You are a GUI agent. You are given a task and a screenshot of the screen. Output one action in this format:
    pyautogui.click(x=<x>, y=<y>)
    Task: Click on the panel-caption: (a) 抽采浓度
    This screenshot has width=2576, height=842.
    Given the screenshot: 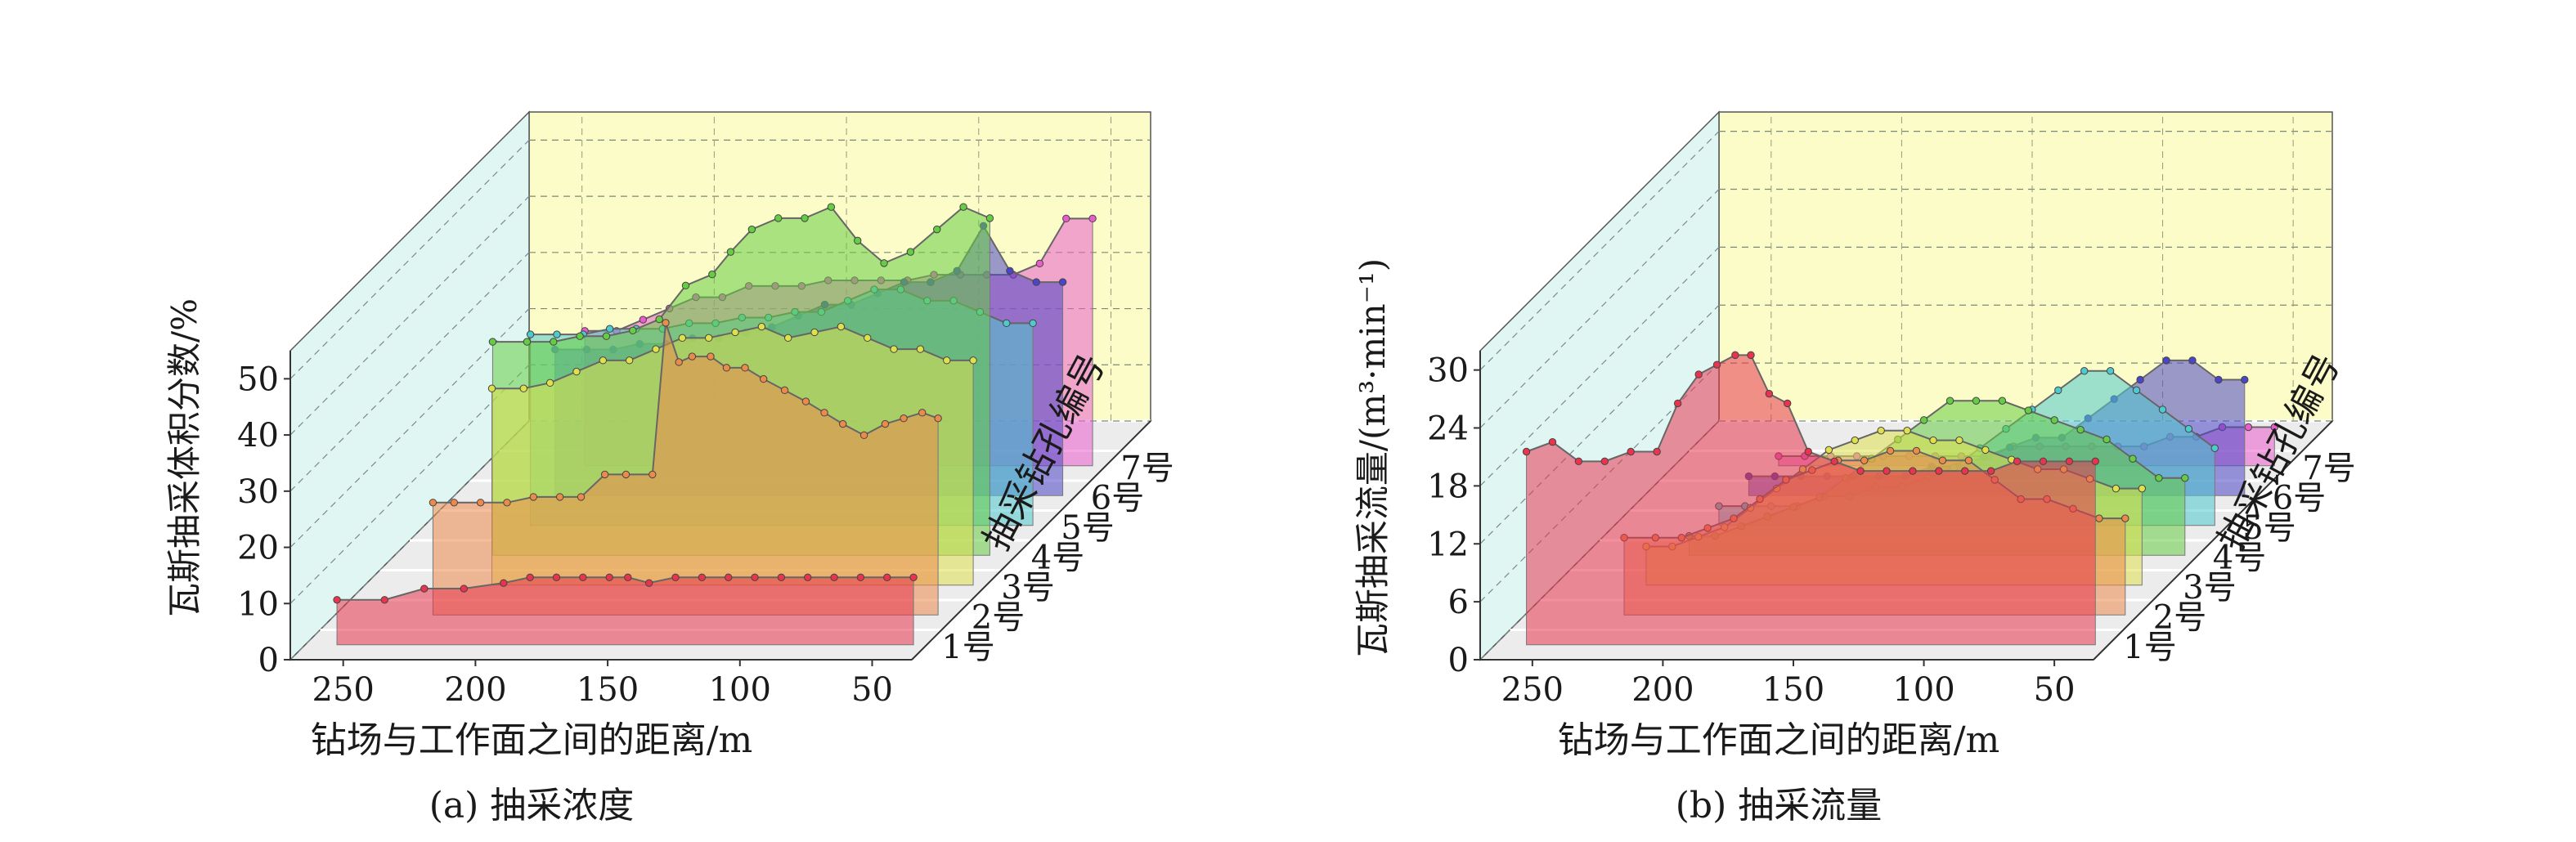 What is the action you would take?
    pyautogui.click(x=532, y=805)
    